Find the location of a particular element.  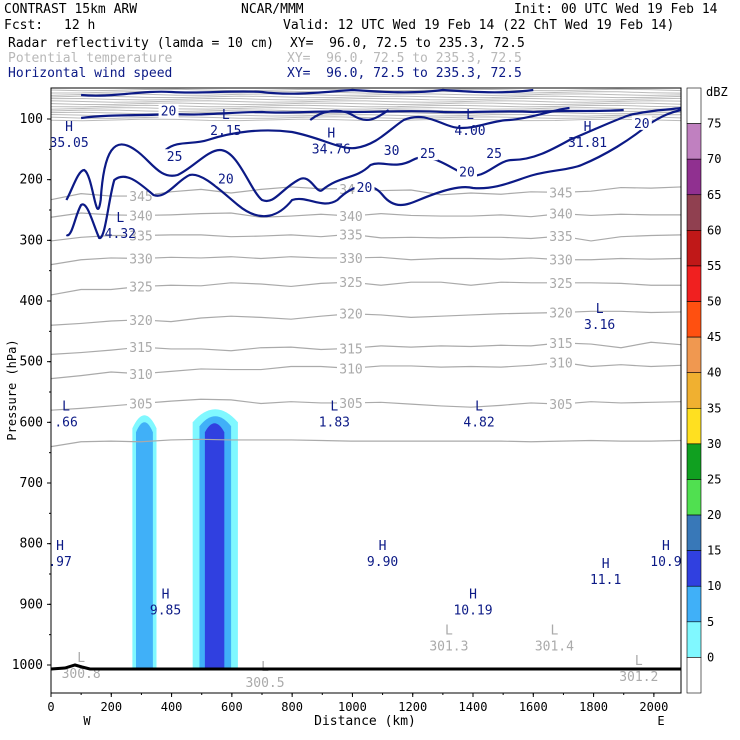

extremum-value-7: .66 is located at coordinates (65, 422).